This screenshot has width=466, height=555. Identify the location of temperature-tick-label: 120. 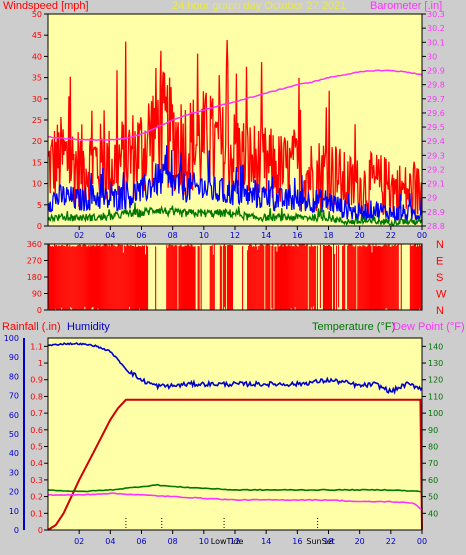
(435, 380).